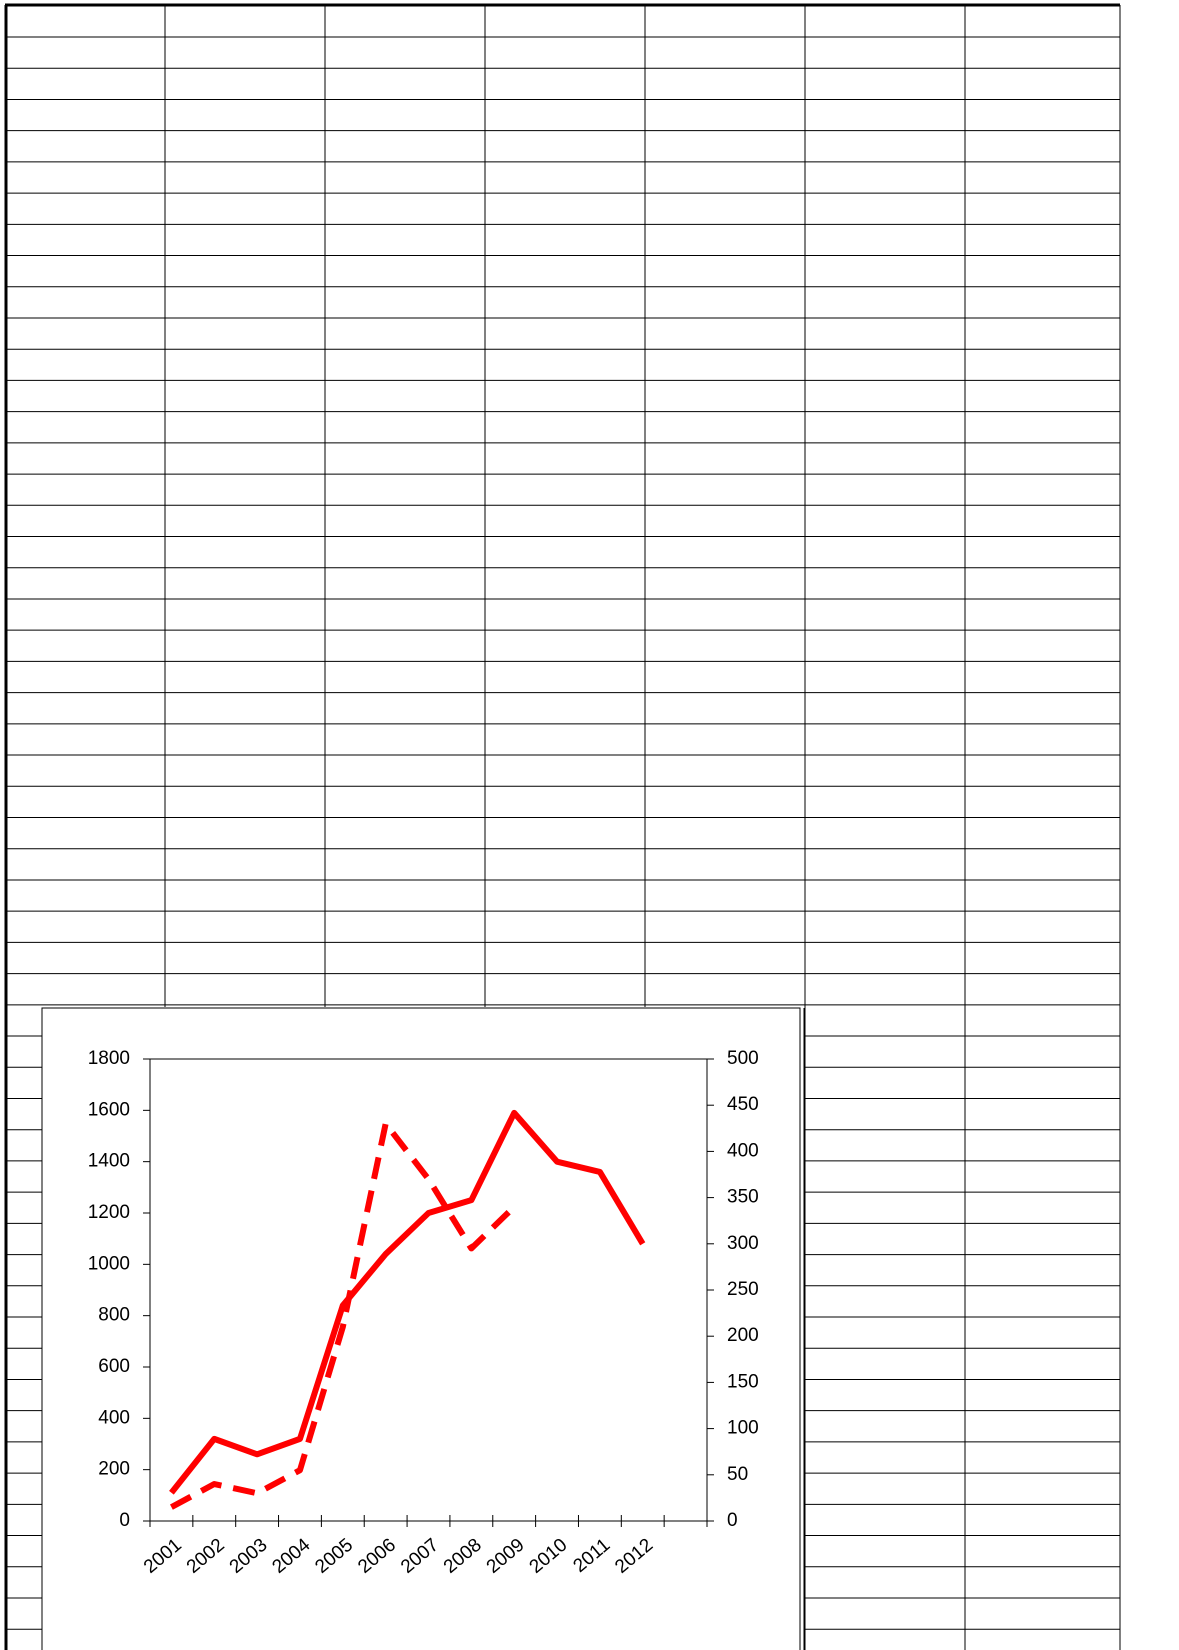 The height and width of the screenshot is (1650, 1179). What do you see at coordinates (743, 1289) in the screenshot?
I see `y2-tick-label: 250` at bounding box center [743, 1289].